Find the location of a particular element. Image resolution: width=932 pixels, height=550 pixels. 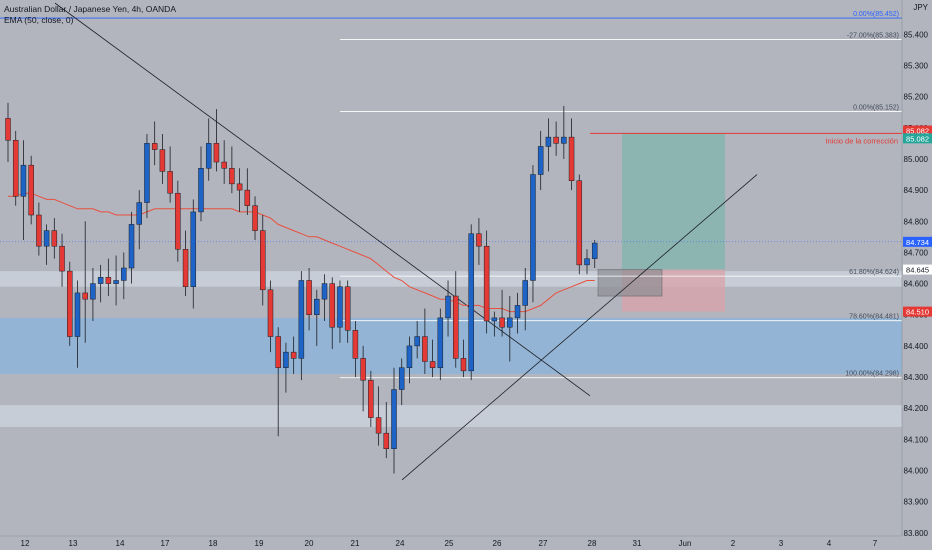

x-tick-label: 31 is located at coordinates (637, 543).